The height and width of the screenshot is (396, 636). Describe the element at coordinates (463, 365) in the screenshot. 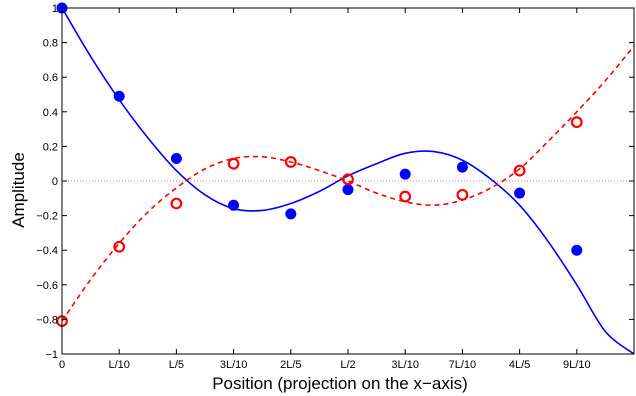

I see `x-tick-label: 7L/10` at that location.